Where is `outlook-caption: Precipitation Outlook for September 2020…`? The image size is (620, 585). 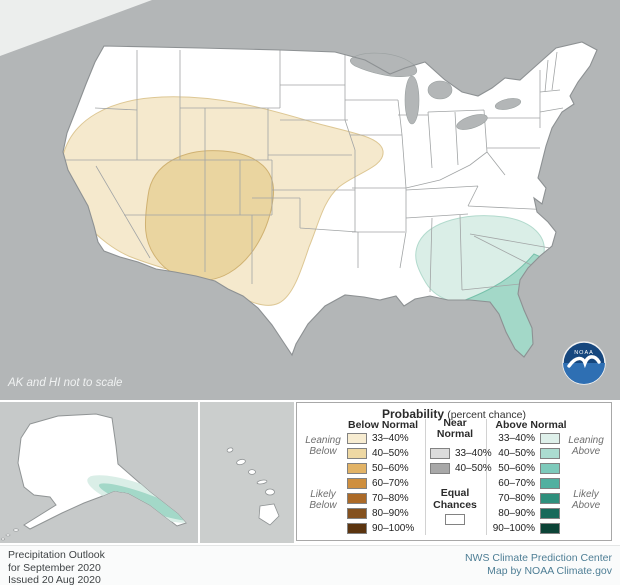 outlook-caption: Precipitation Outlook for September 2020… is located at coordinates (56, 567).